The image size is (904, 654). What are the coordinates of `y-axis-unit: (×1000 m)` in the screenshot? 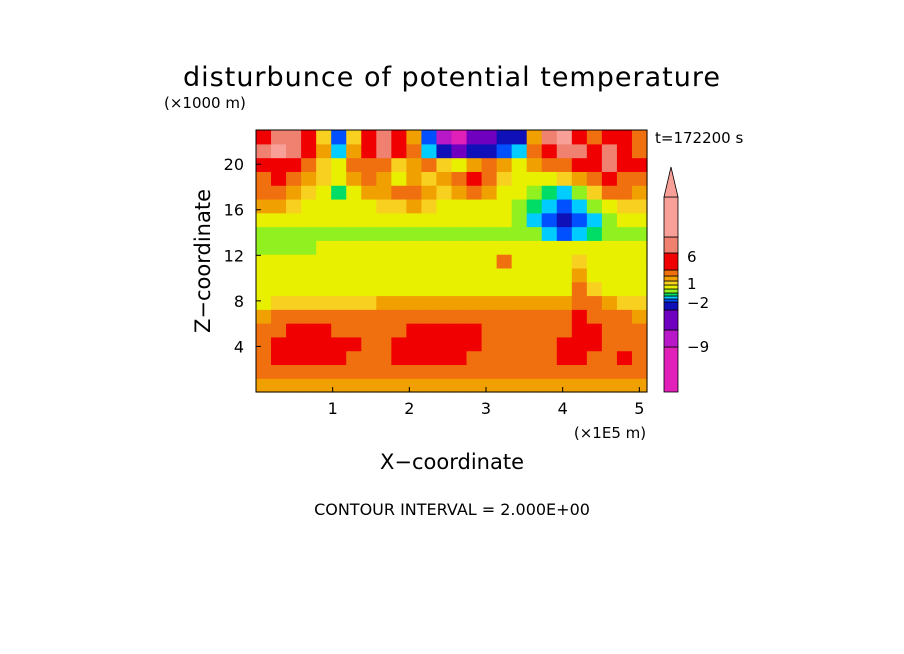 It's located at (205, 103).